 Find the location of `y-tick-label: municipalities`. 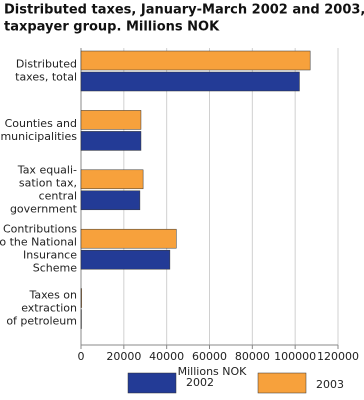

y-tick-label: municipalities is located at coordinates (38, 136).